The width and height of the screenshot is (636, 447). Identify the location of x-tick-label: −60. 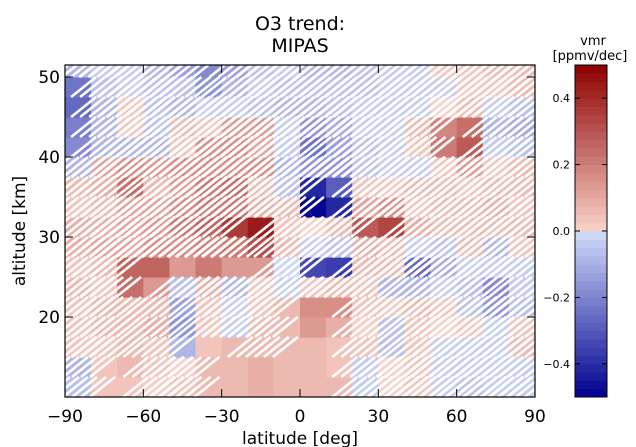
(143, 417).